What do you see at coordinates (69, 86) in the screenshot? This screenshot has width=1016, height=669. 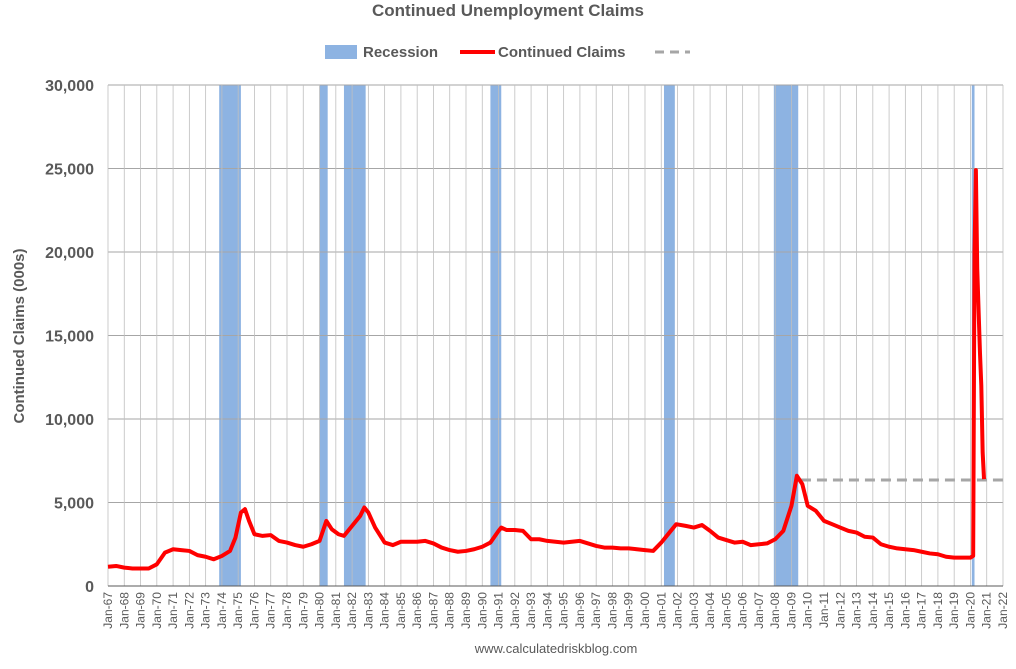 I see `y-tick-label: 30,000` at bounding box center [69, 86].